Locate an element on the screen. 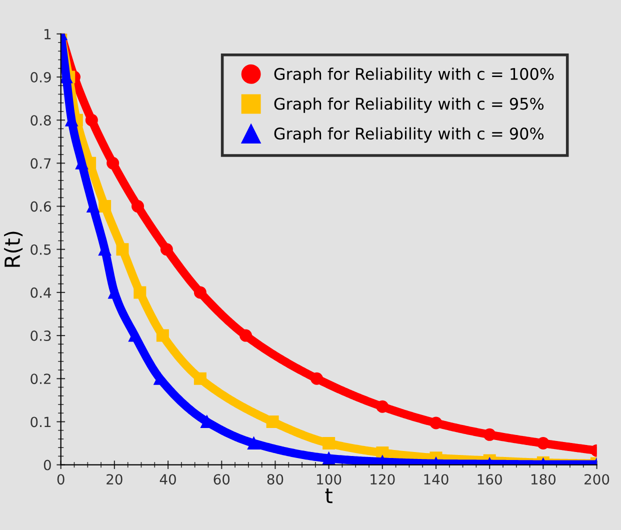 The height and width of the screenshot is (530, 621). legend-label: Graph for Reliability with c = 95% is located at coordinates (409, 105).